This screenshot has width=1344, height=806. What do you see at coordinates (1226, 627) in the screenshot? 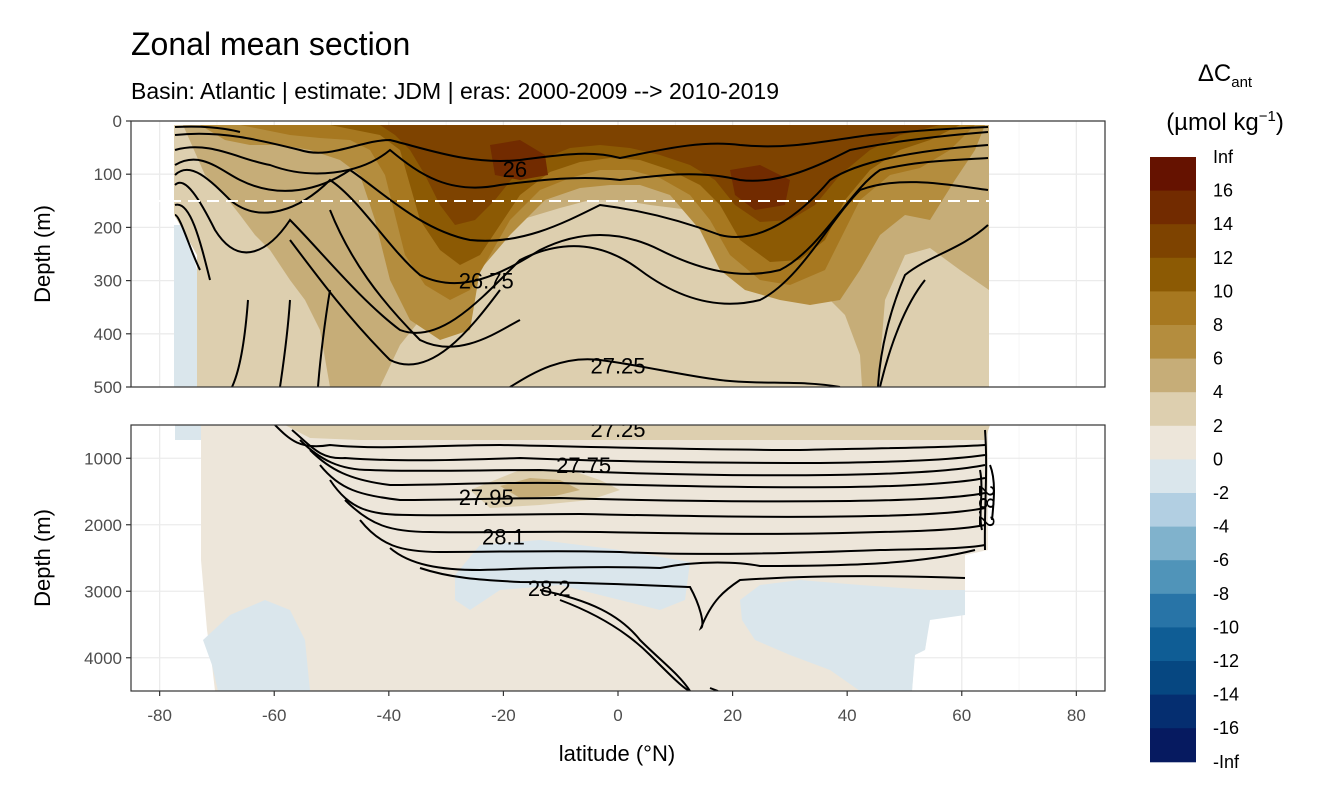
I see `legend-label: -10` at bounding box center [1226, 627].